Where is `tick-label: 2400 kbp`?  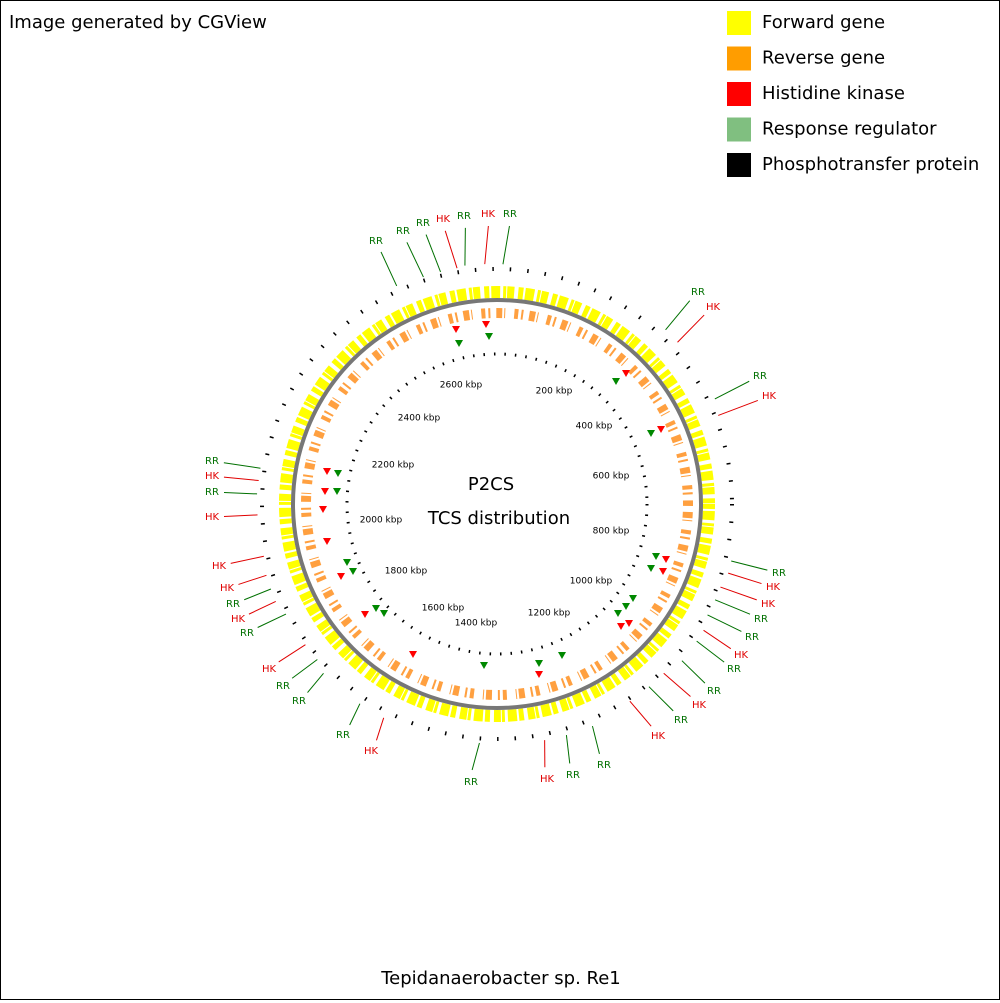 tick-label: 2400 kbp is located at coordinates (419, 419).